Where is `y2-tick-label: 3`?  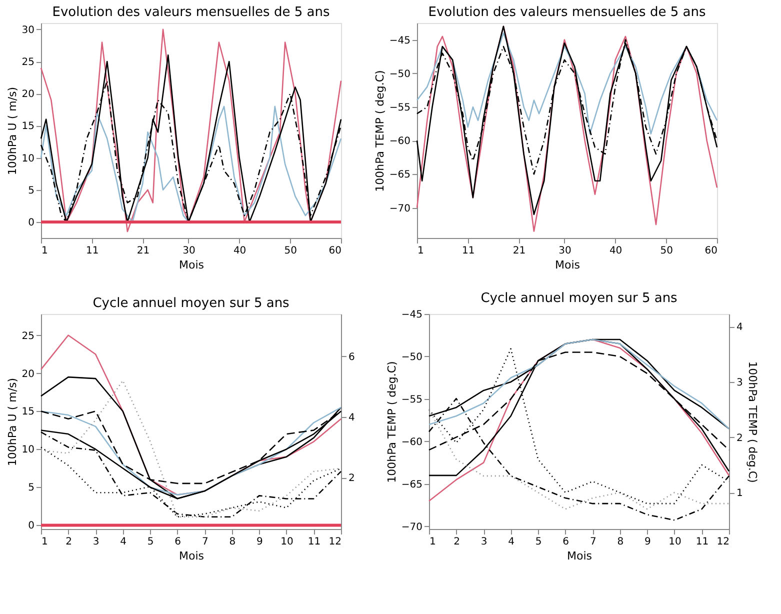
y2-tick-label: 3 is located at coordinates (739, 382).